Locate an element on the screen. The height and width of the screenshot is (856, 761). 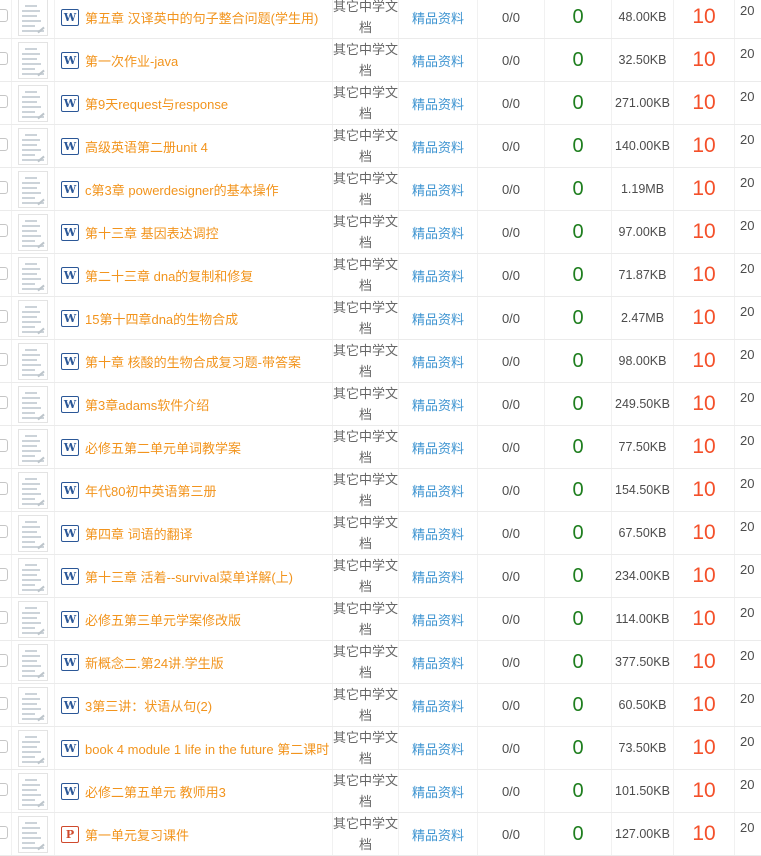
document-title-link: 第一单元复习课件 is located at coordinates (137, 835).